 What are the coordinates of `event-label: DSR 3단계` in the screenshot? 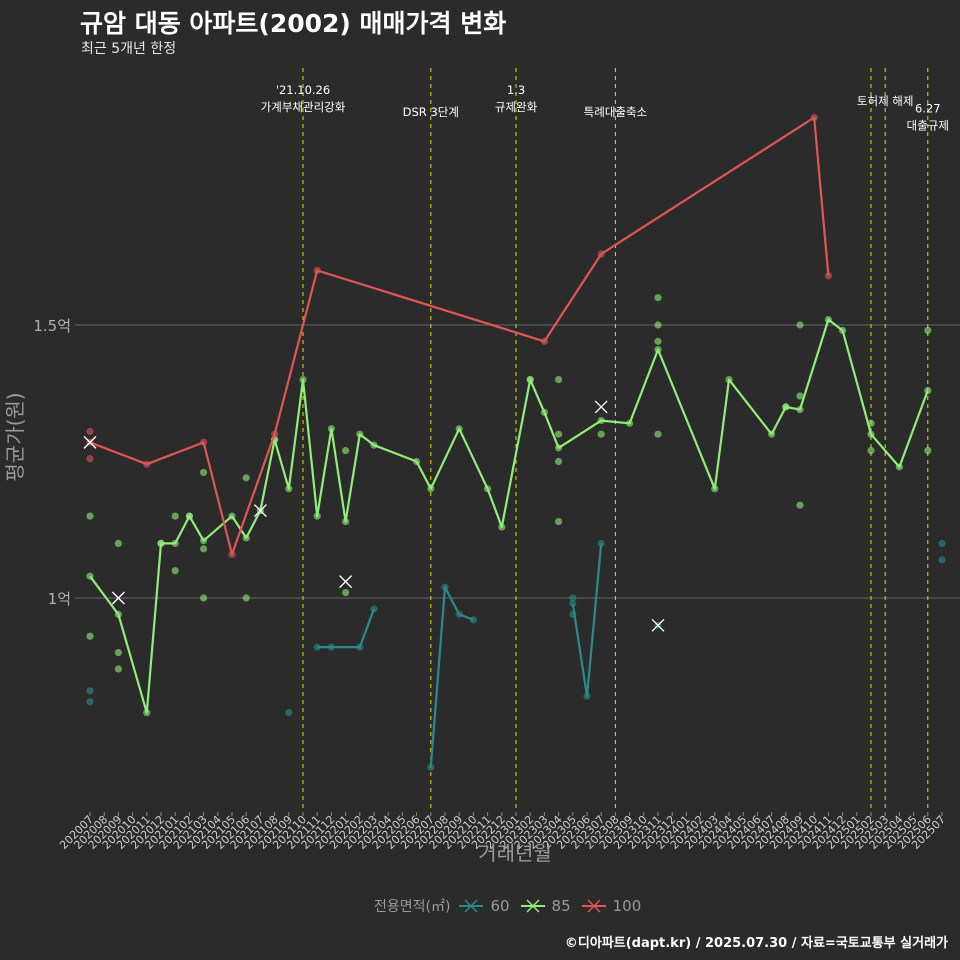 It's located at (431, 112).